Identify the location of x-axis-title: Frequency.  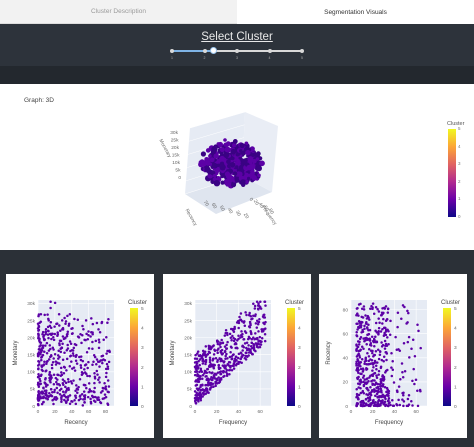
(389, 423).